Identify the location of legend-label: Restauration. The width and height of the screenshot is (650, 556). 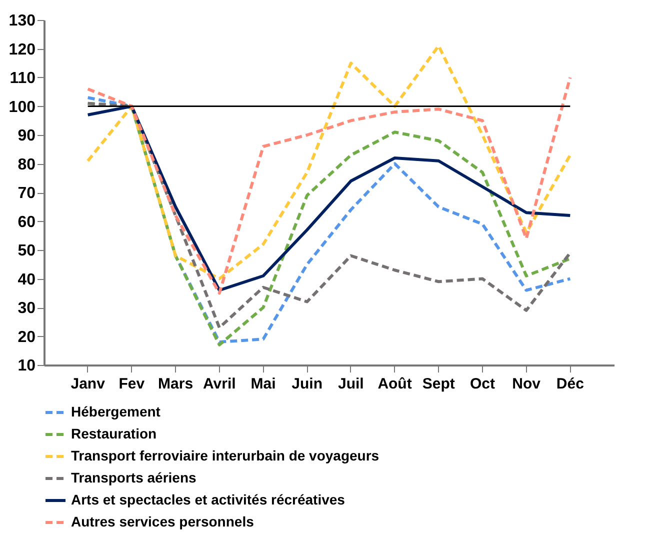
(114, 434).